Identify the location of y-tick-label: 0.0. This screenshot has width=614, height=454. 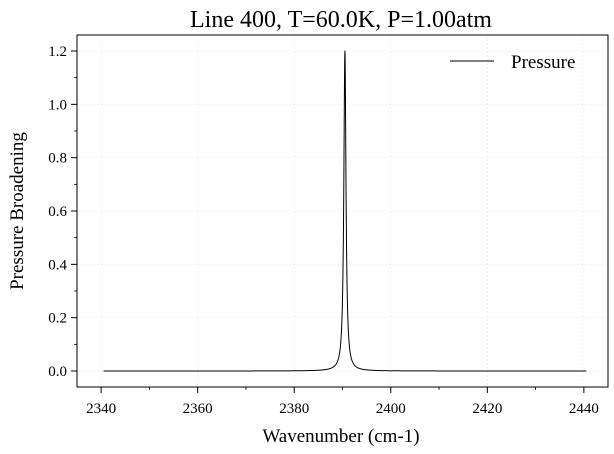
(57, 372).